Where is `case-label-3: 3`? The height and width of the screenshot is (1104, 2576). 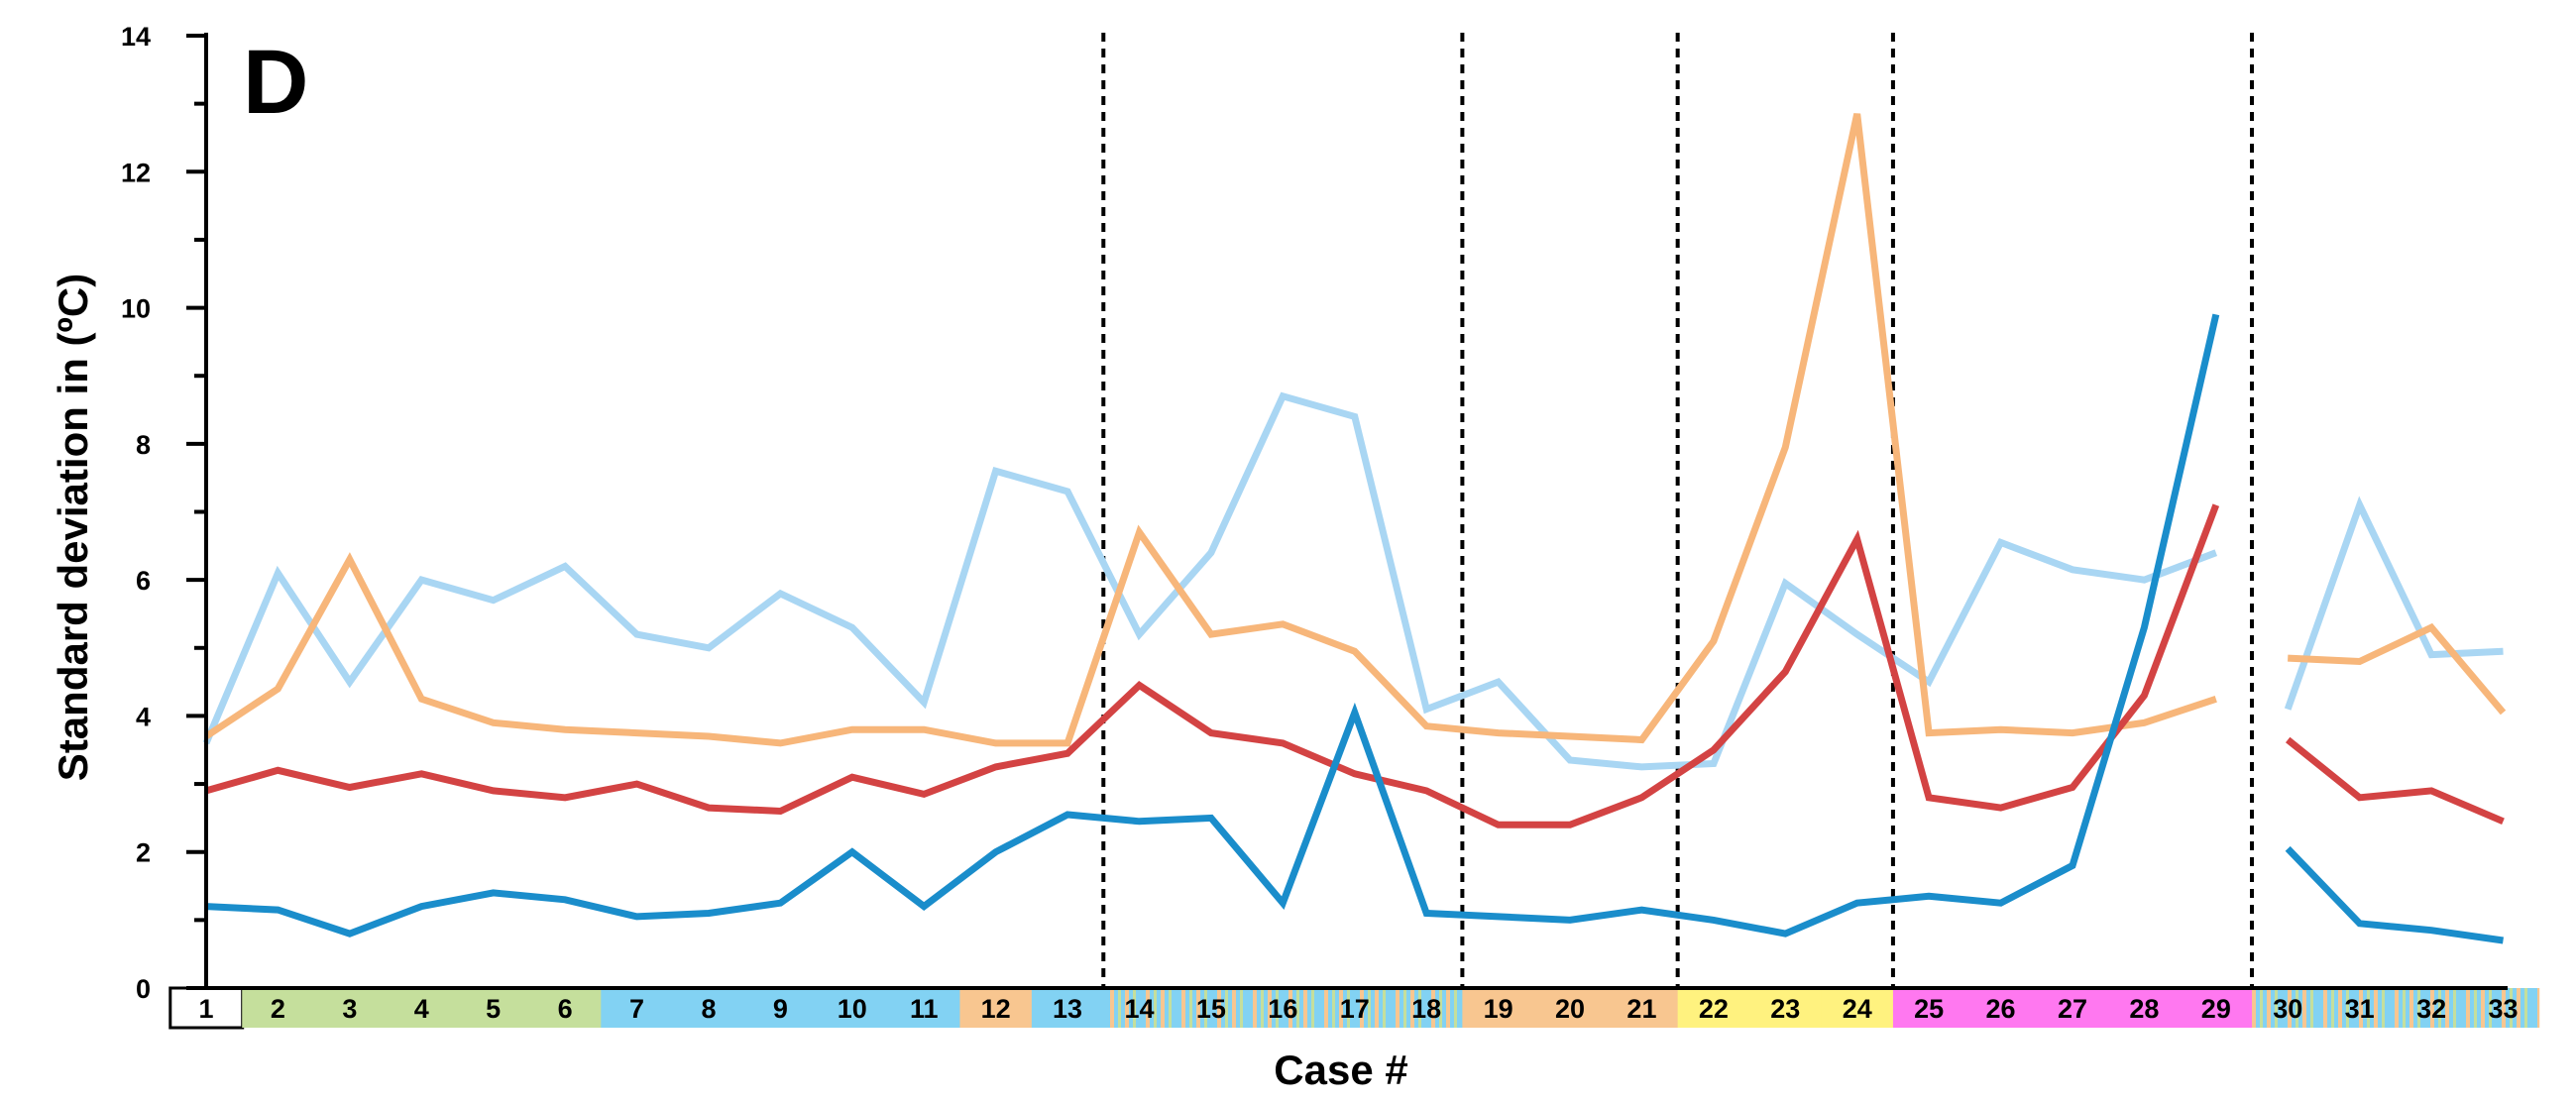
case-label-3: 3 is located at coordinates (349, 1009).